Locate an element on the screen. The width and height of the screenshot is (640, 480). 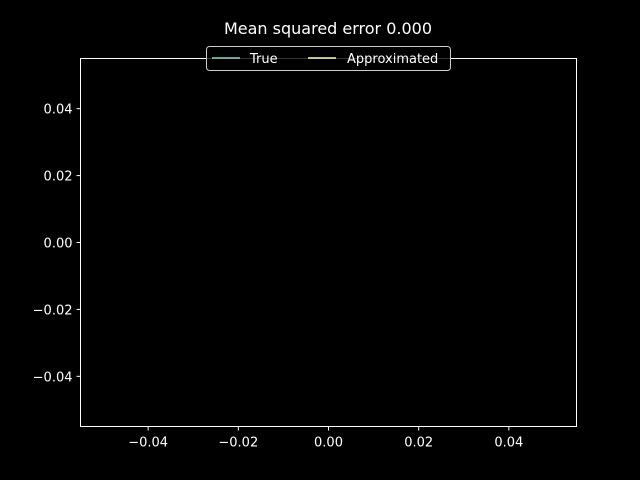
legend: True Approximated is located at coordinates (328, 58).